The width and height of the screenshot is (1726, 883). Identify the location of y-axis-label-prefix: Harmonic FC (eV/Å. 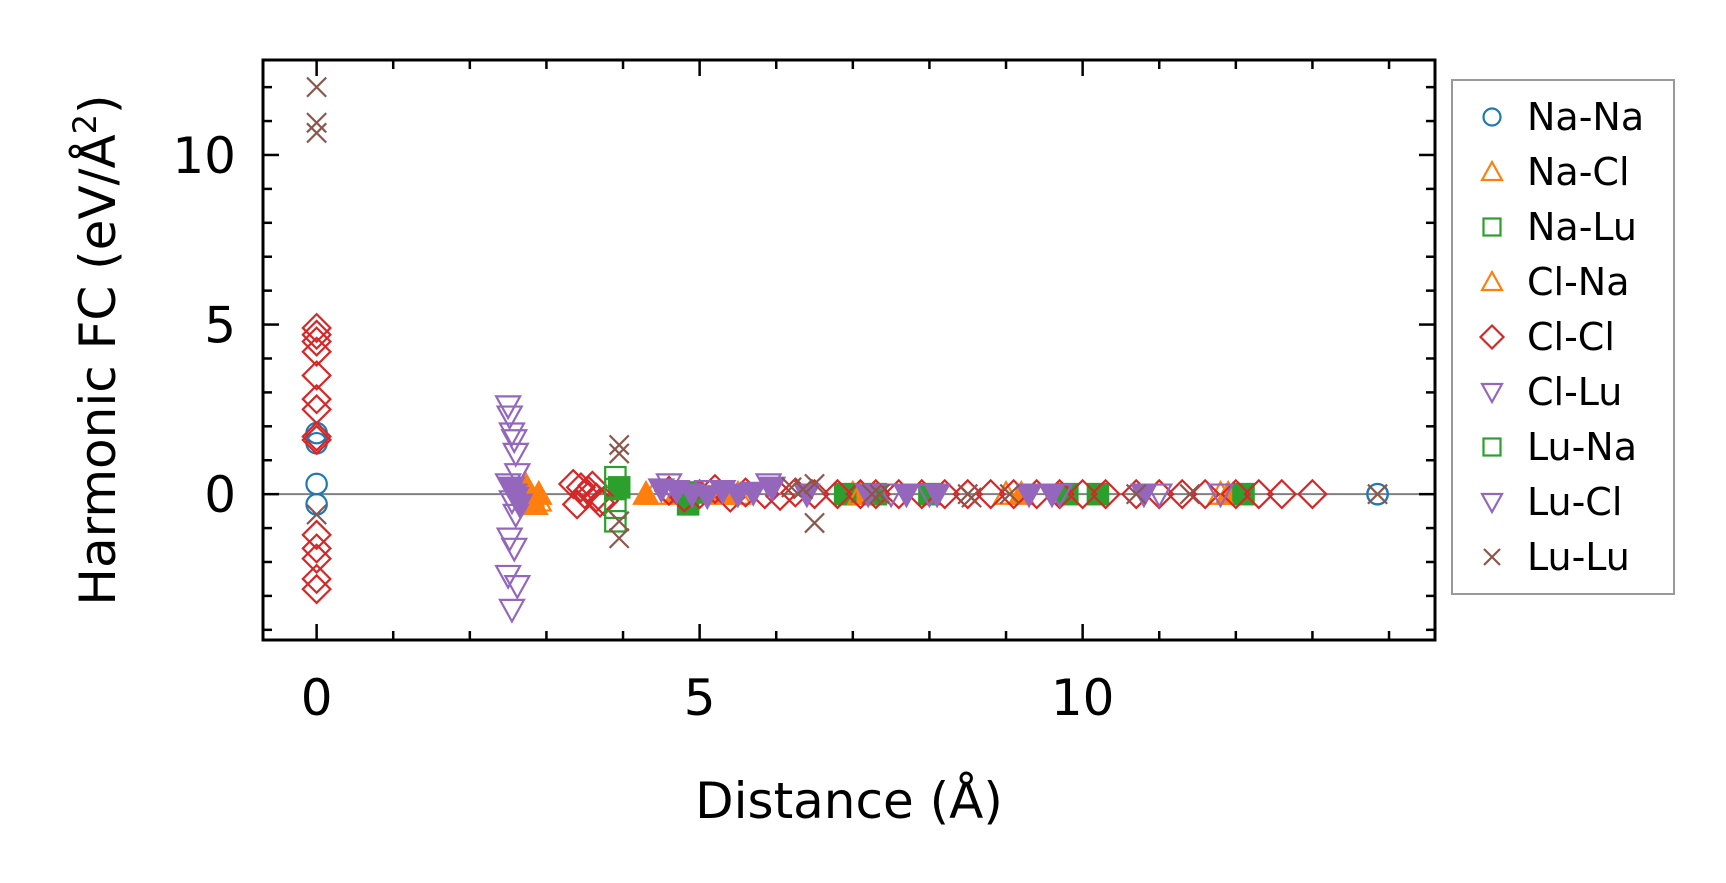
(98, 369).